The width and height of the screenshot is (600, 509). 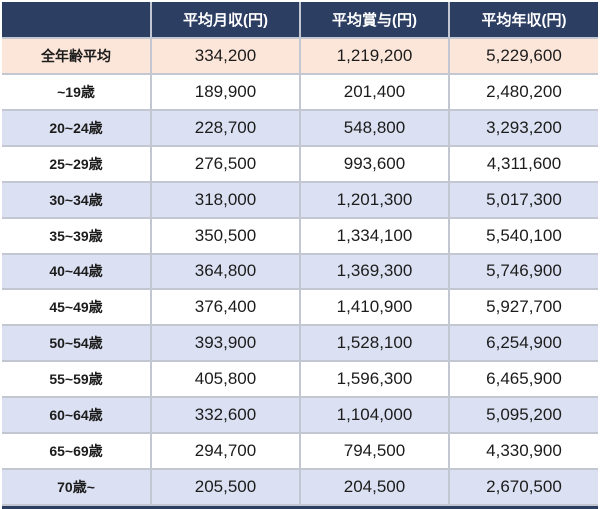 I want to click on table-row: 全年齢平均 334,200 1,219,200 5,229,600, so click(x=300, y=56).